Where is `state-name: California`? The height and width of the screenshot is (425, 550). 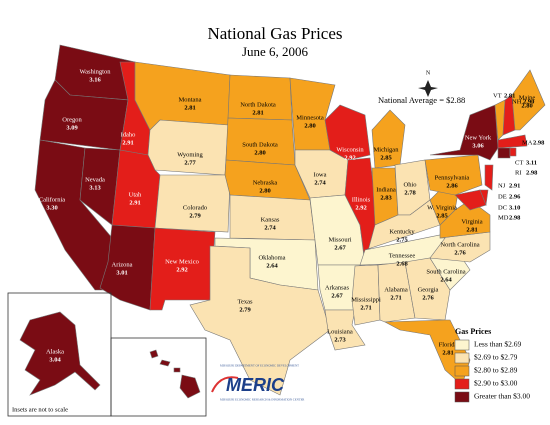
state-name: California is located at coordinates (52, 199).